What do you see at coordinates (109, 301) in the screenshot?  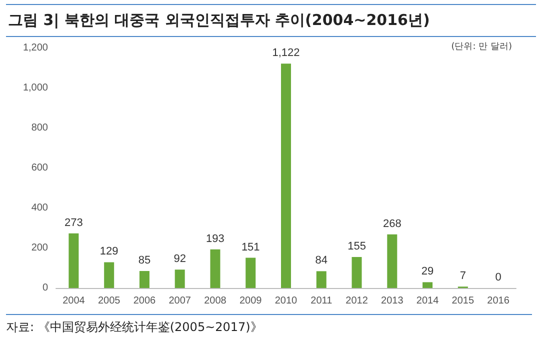 I see `x-tick-label: 2005` at bounding box center [109, 301].